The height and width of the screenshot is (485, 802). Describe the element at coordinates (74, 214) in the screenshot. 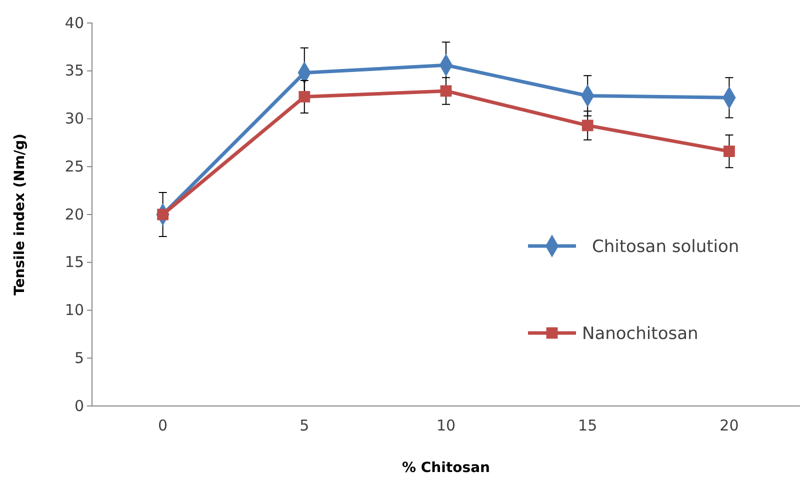

I see `y-tick-label: 20` at that location.